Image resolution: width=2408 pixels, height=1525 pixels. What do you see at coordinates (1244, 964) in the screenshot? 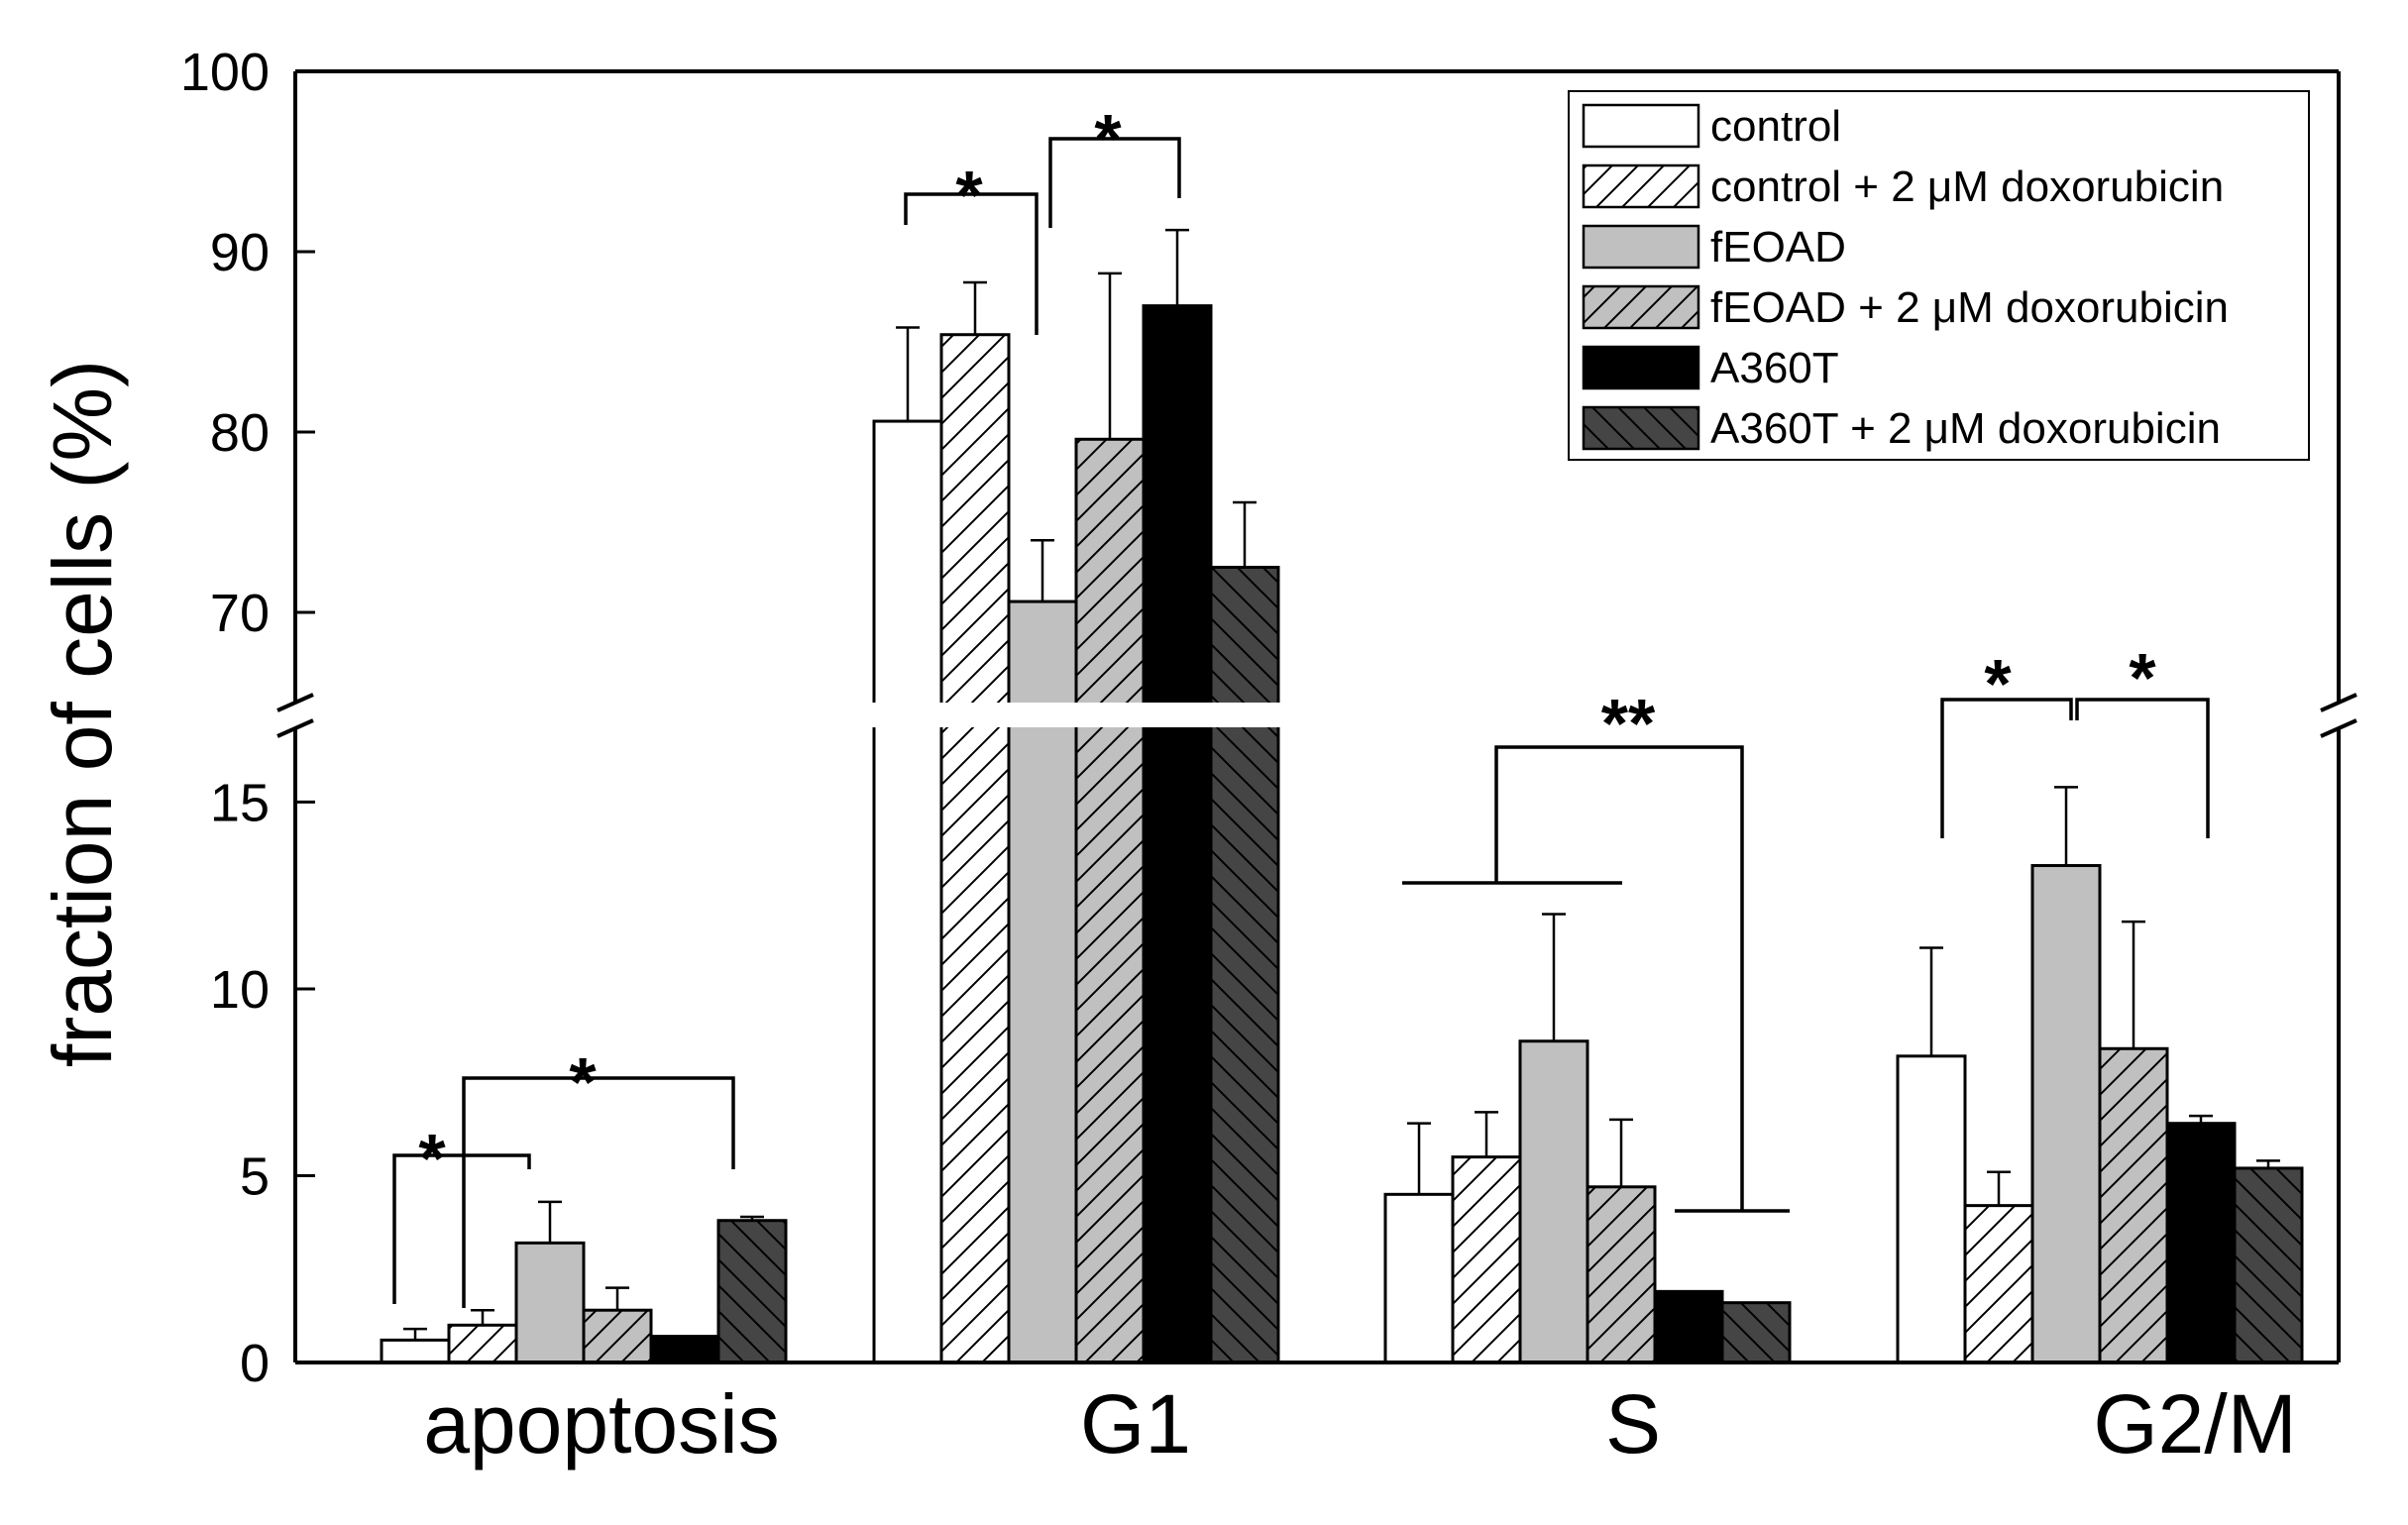
I see `bar-g1-a360t-2-um-doxorubicin-hatch` at bounding box center [1244, 964].